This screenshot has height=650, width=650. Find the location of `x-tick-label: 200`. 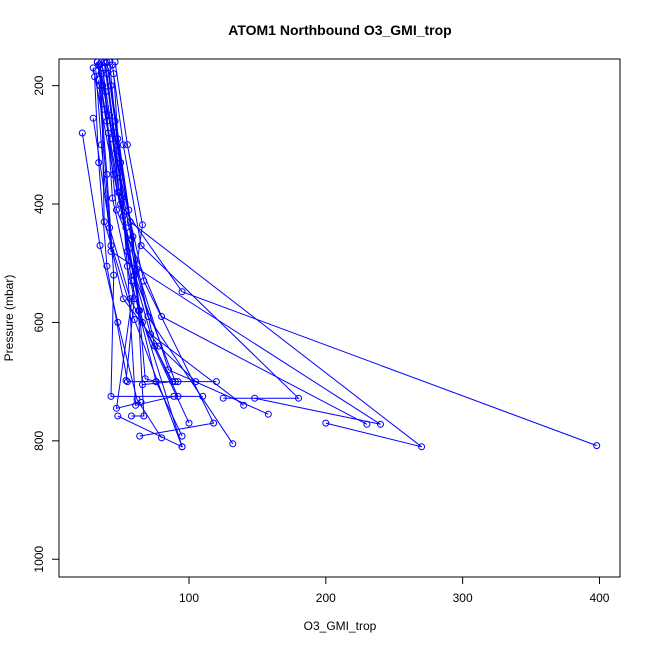

x-tick-label: 200 is located at coordinates (326, 598).